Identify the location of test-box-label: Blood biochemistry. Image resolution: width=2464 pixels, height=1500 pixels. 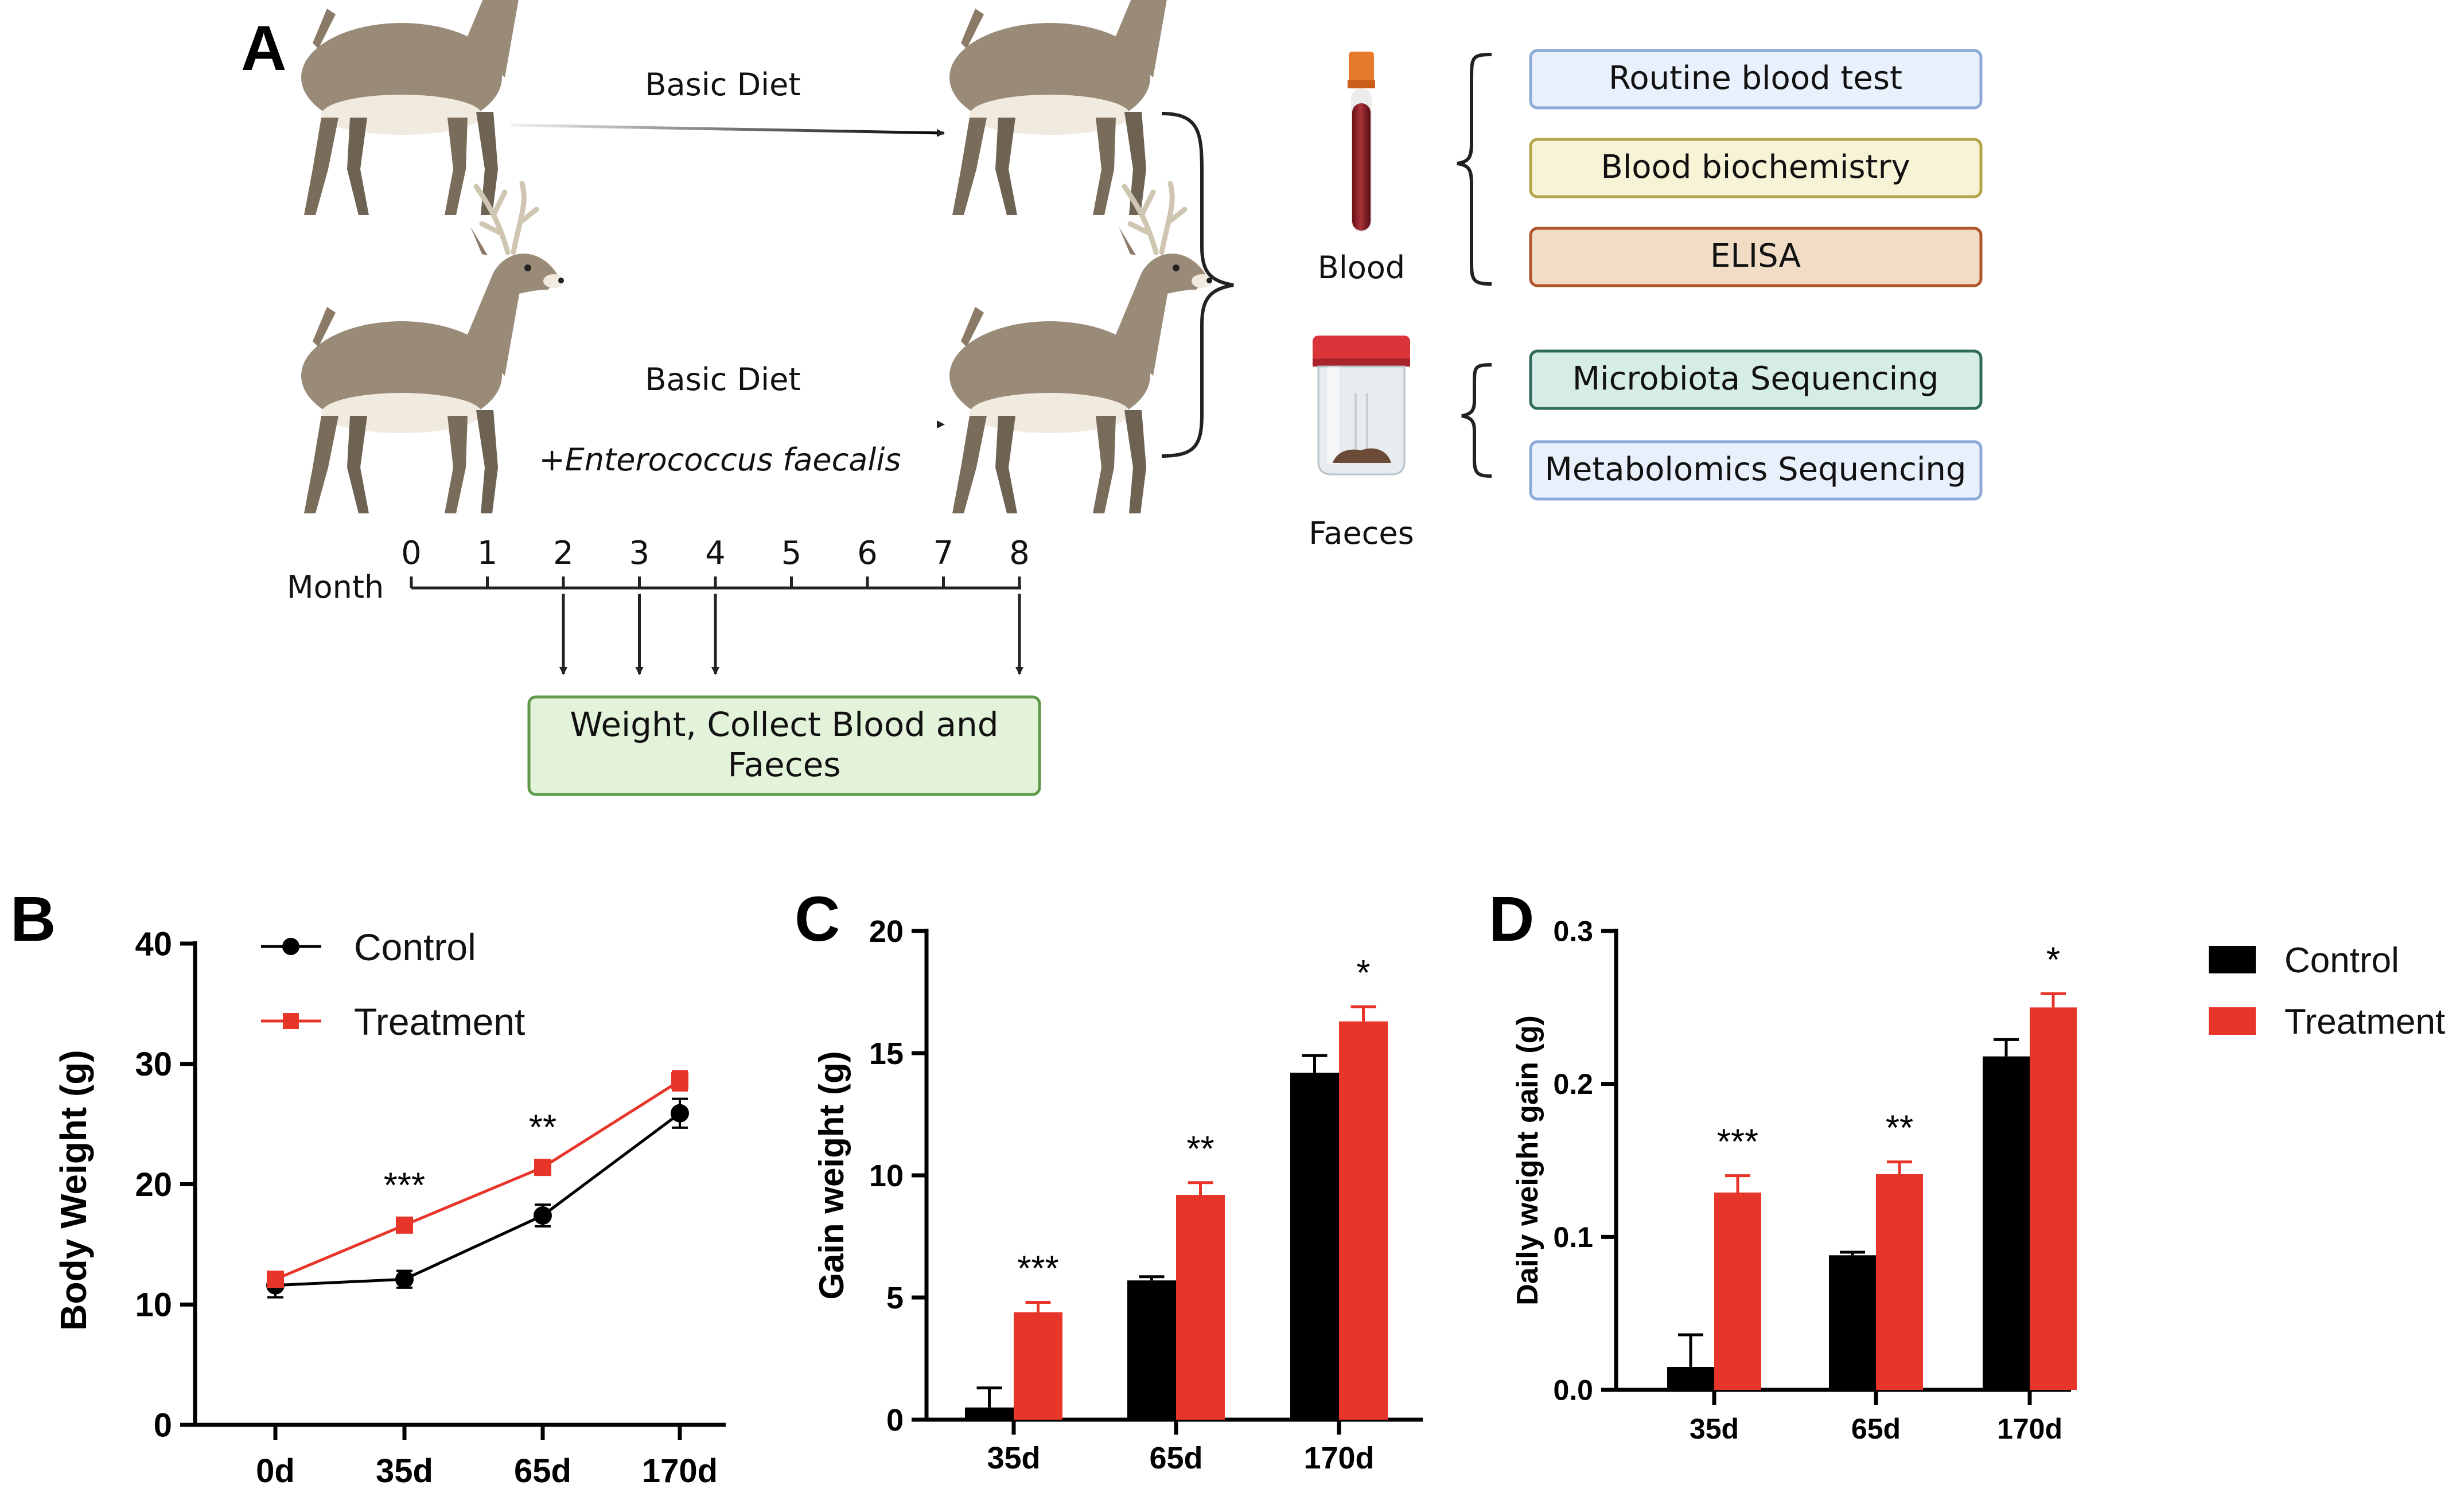
(1755, 167).